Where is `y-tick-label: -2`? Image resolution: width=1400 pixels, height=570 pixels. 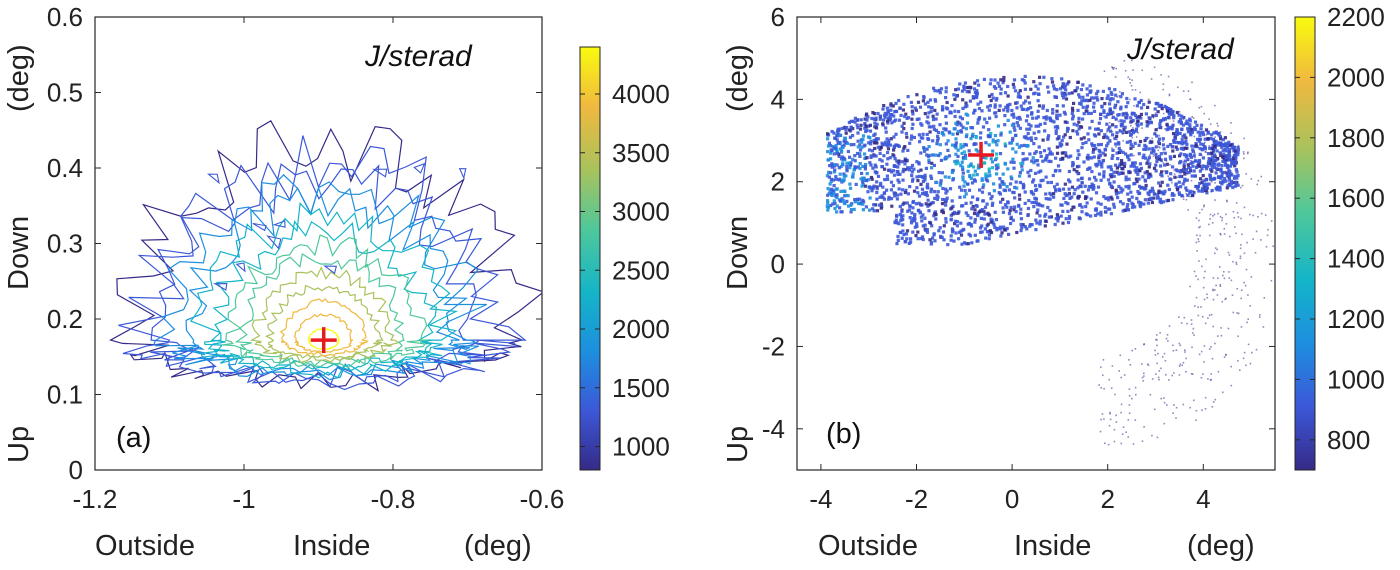
y-tick-label: -2 is located at coordinates (773, 346).